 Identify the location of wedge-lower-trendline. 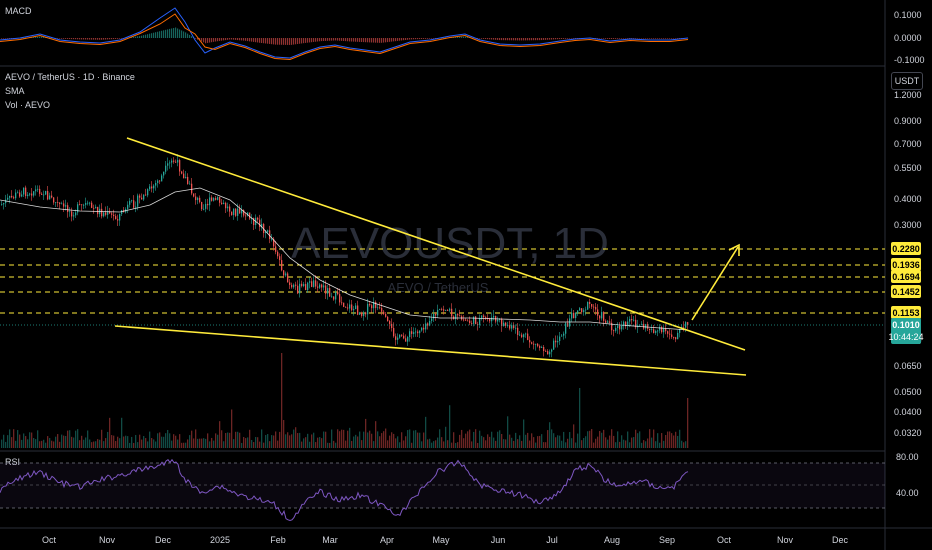
(430, 350).